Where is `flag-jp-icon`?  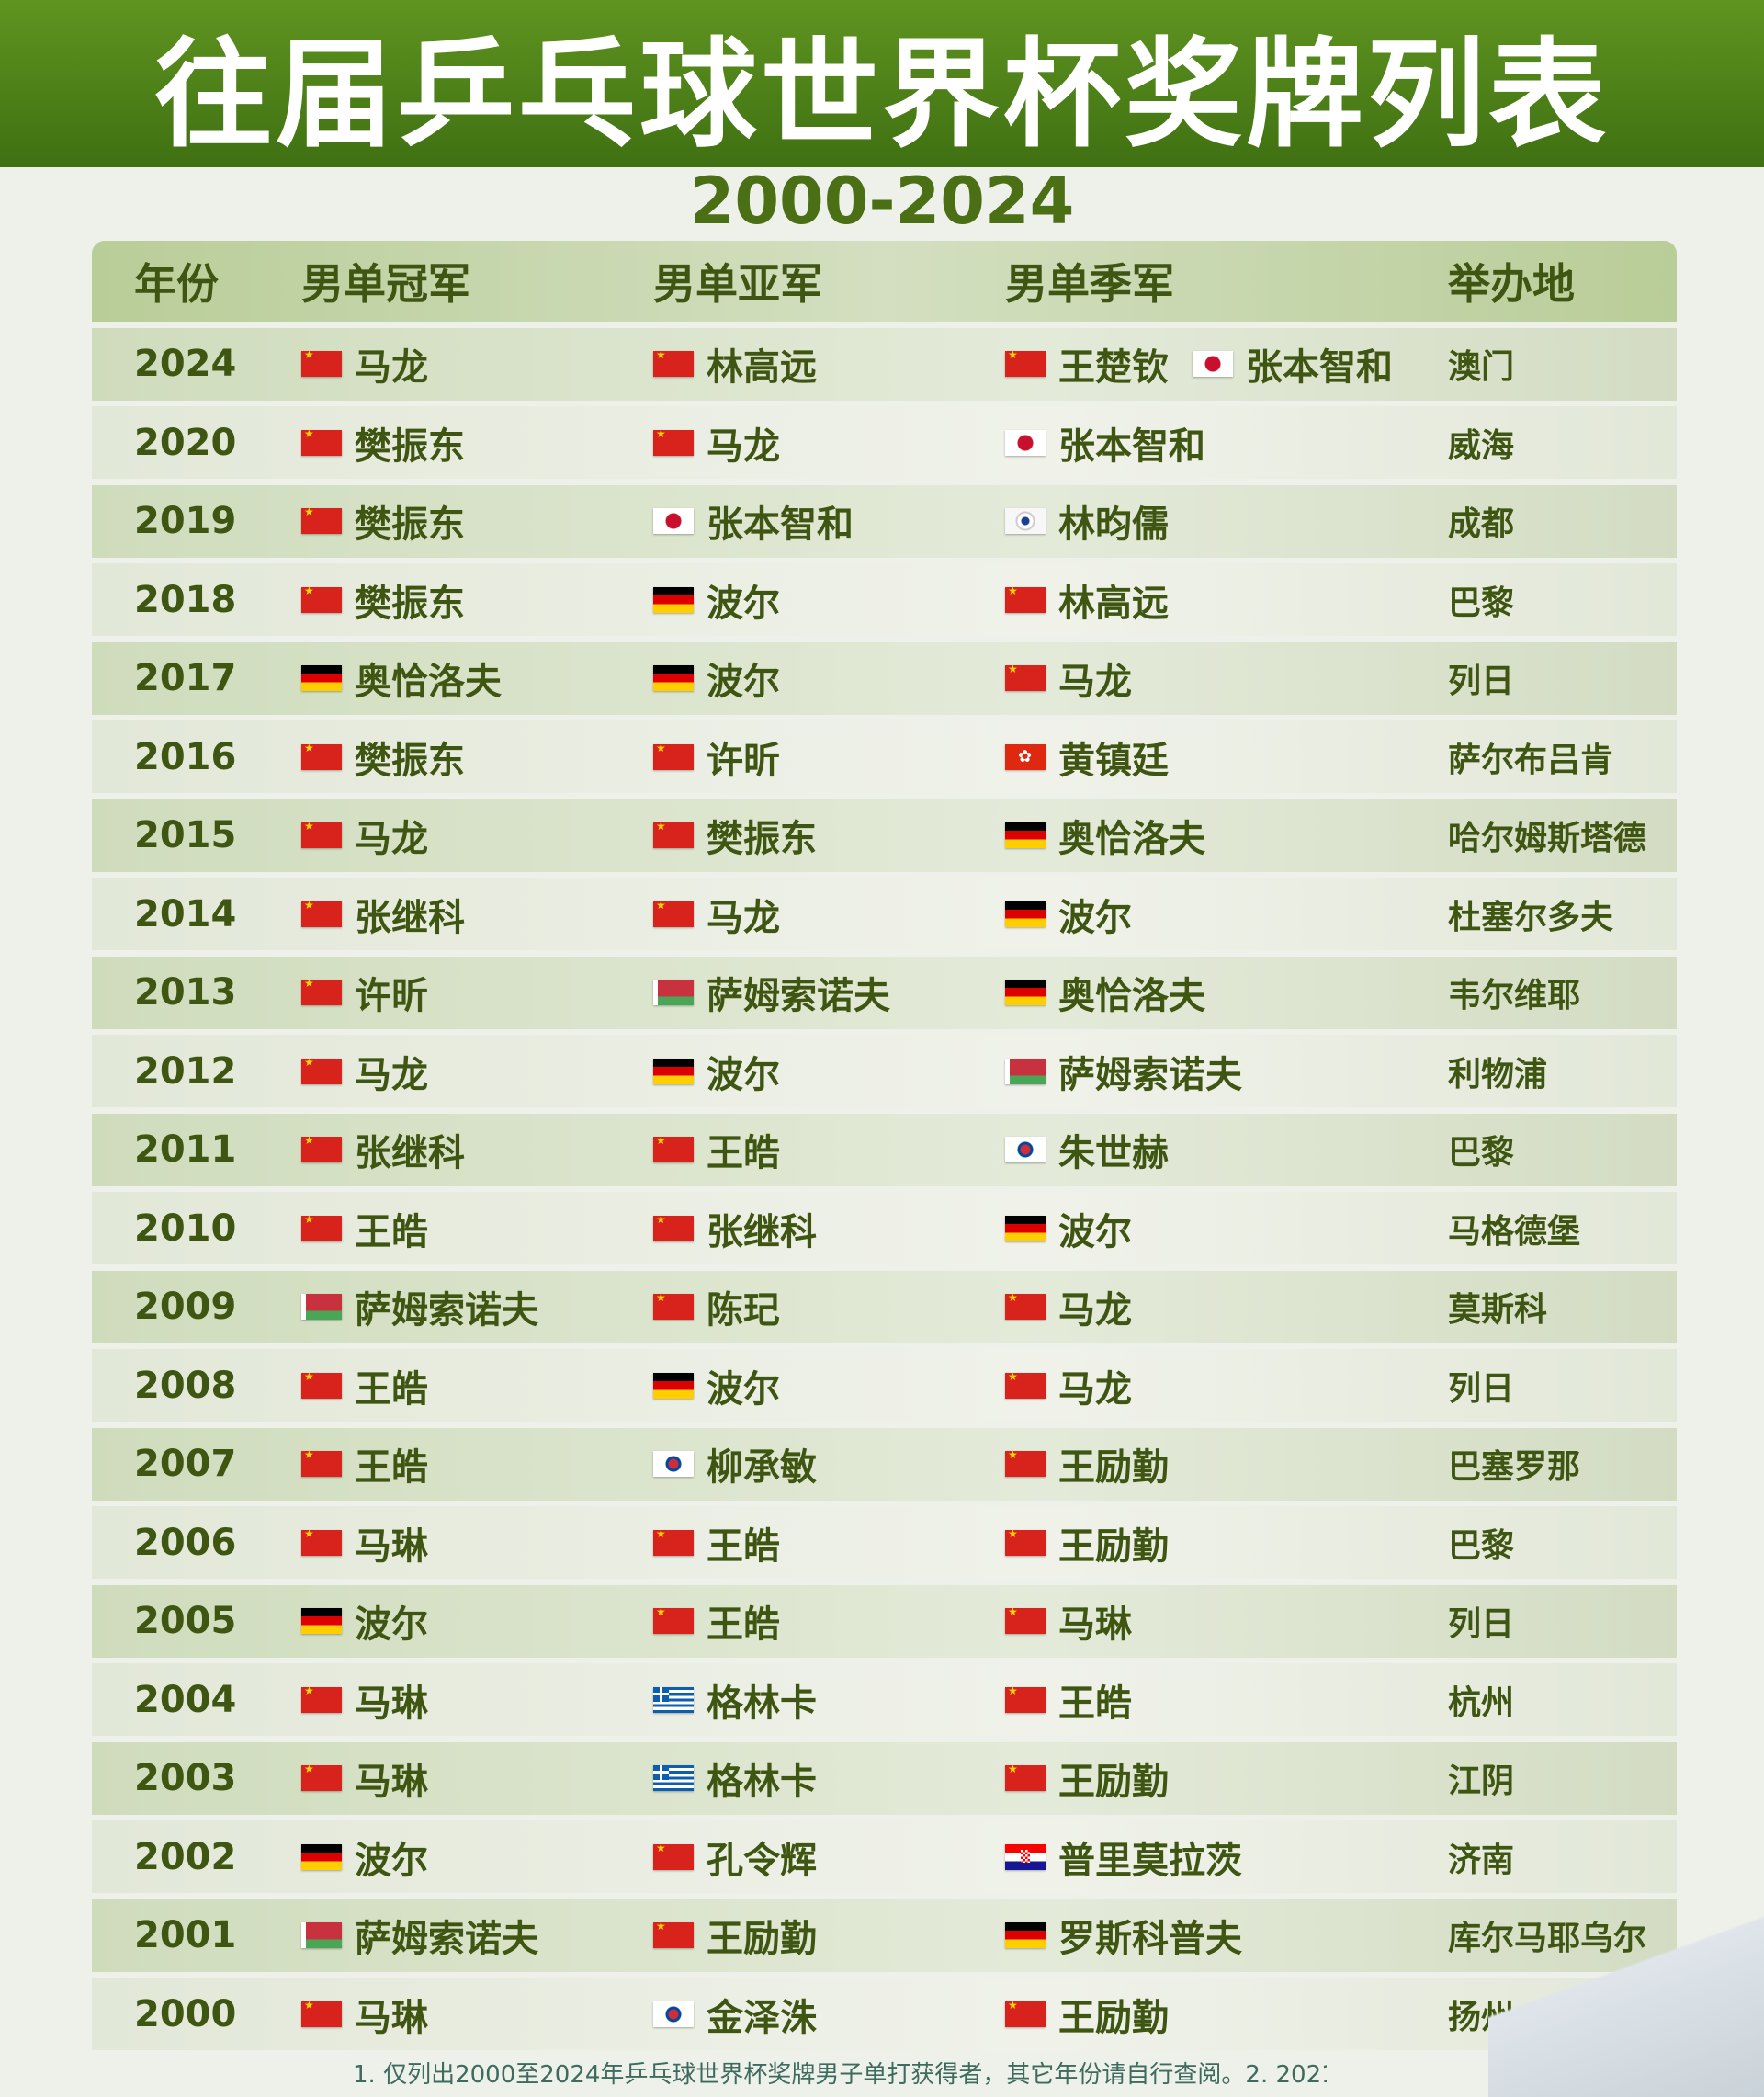
flag-jp-icon is located at coordinates (674, 521).